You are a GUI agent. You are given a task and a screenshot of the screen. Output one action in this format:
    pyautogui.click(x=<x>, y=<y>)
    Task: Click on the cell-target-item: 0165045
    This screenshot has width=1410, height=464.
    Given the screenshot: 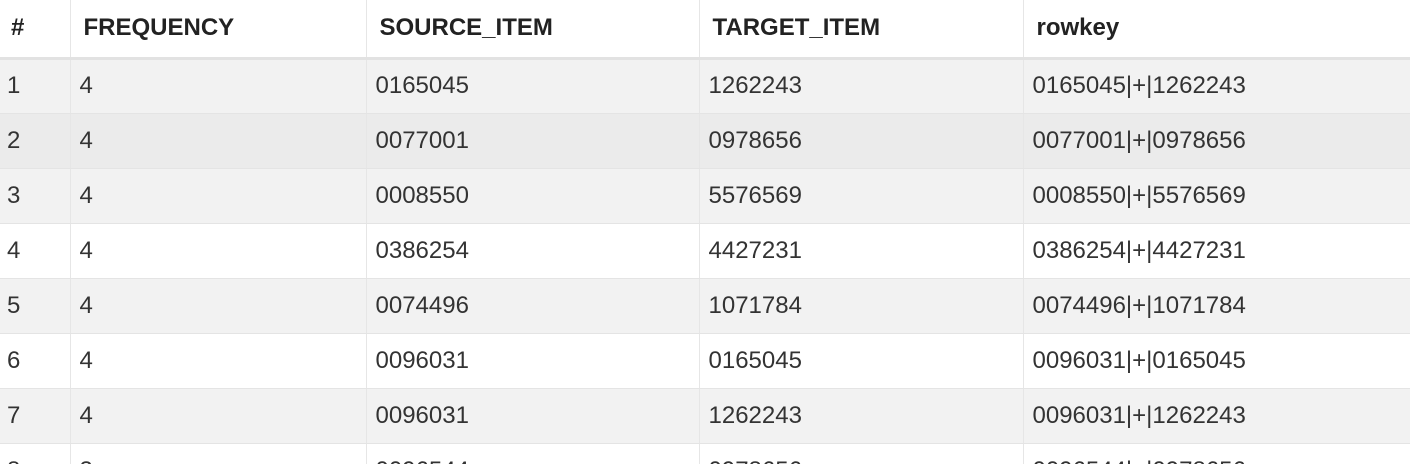 What is the action you would take?
    pyautogui.click(x=861, y=361)
    